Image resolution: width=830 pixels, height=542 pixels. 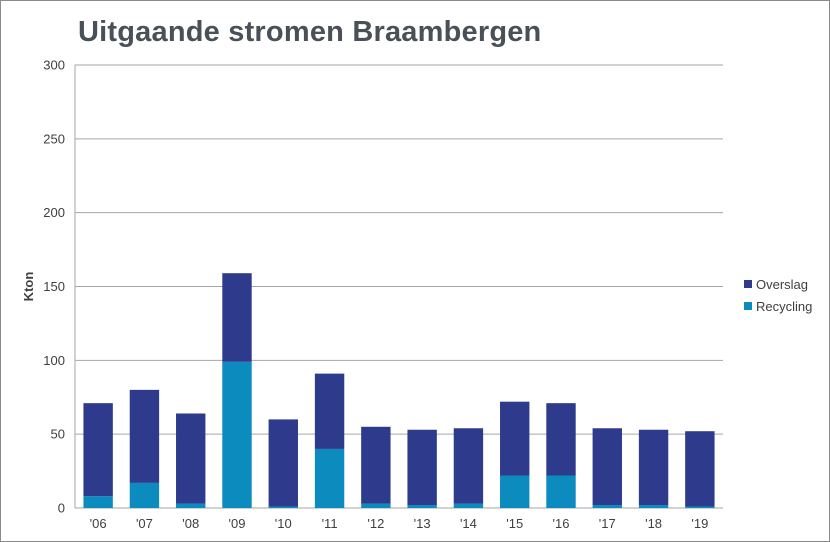 What do you see at coordinates (283, 523) in the screenshot?
I see `x-tick-label: '10` at bounding box center [283, 523].